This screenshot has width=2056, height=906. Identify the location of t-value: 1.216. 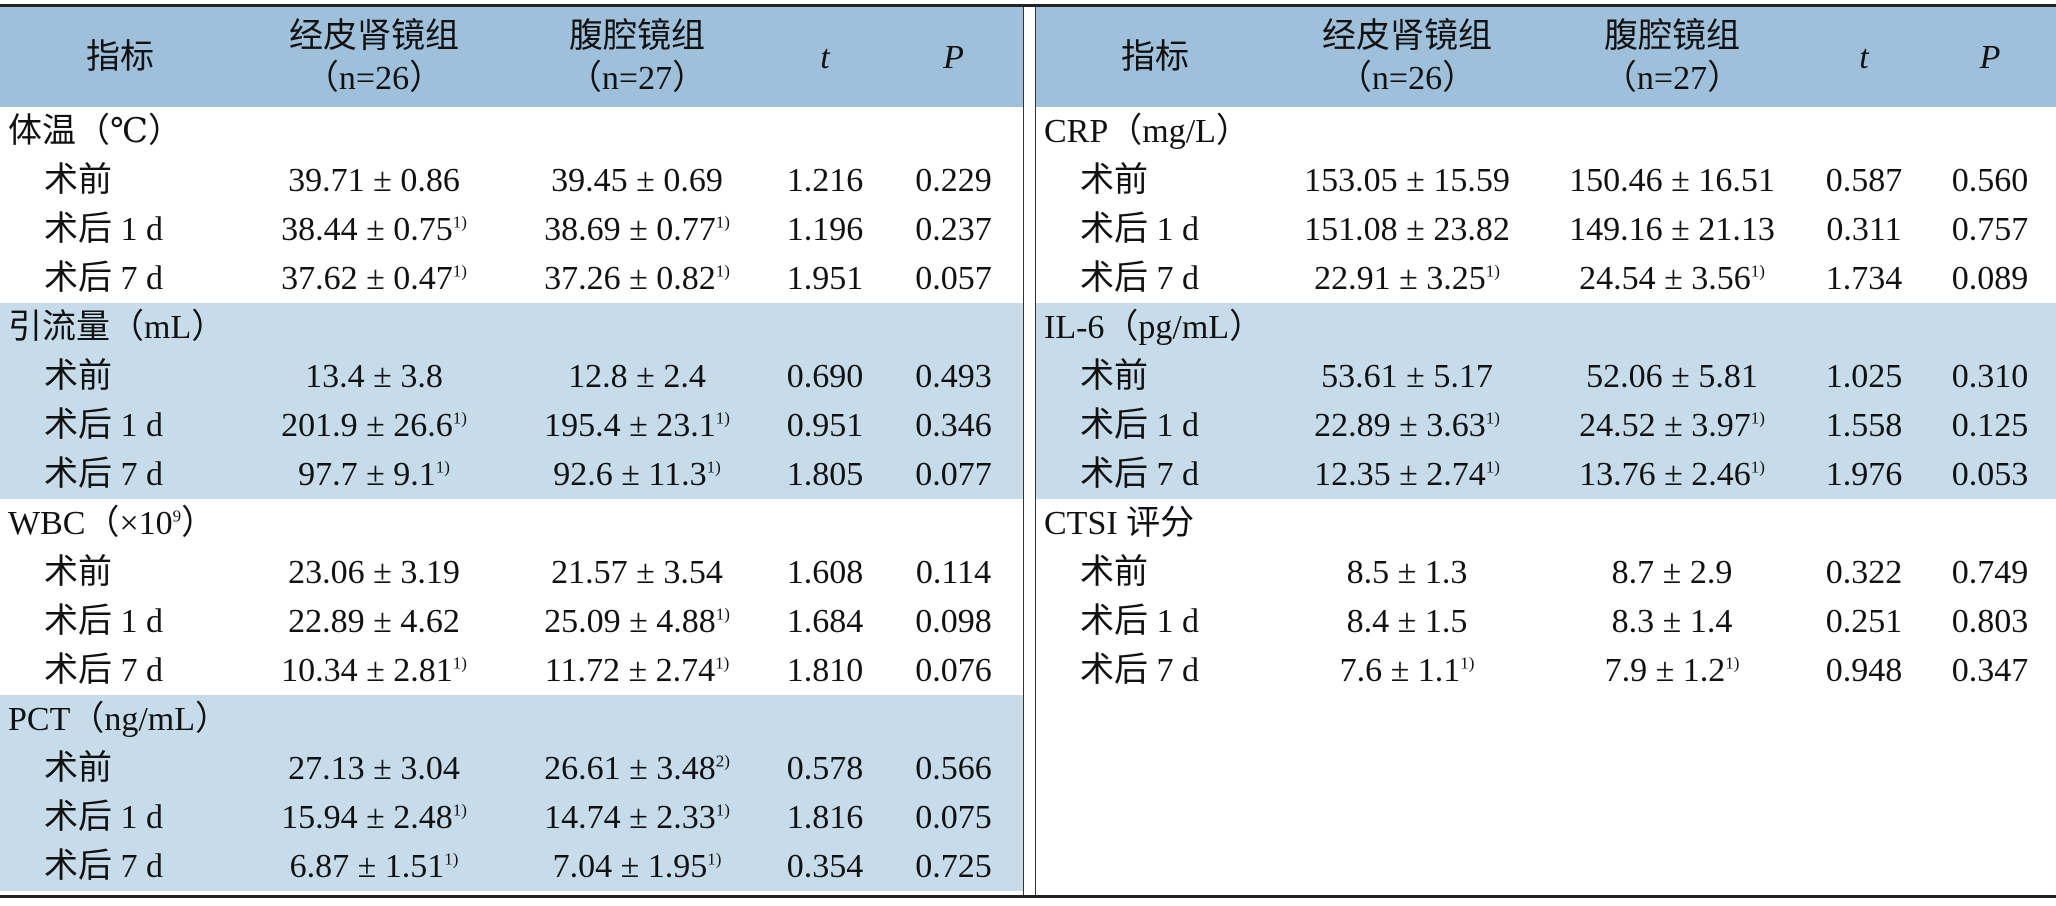
(825, 180).